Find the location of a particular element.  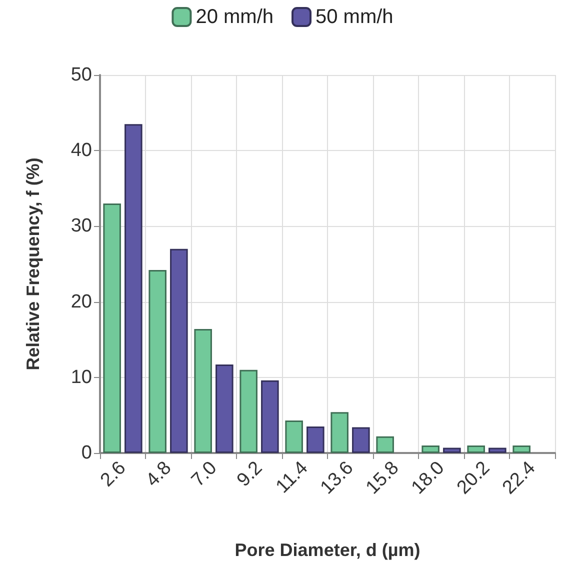

y-tick-label: 40 is located at coordinates (81, 151).